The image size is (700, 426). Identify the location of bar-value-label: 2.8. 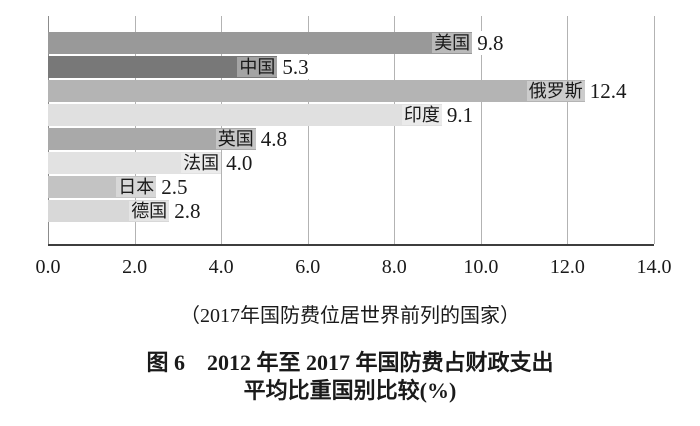
(188, 211).